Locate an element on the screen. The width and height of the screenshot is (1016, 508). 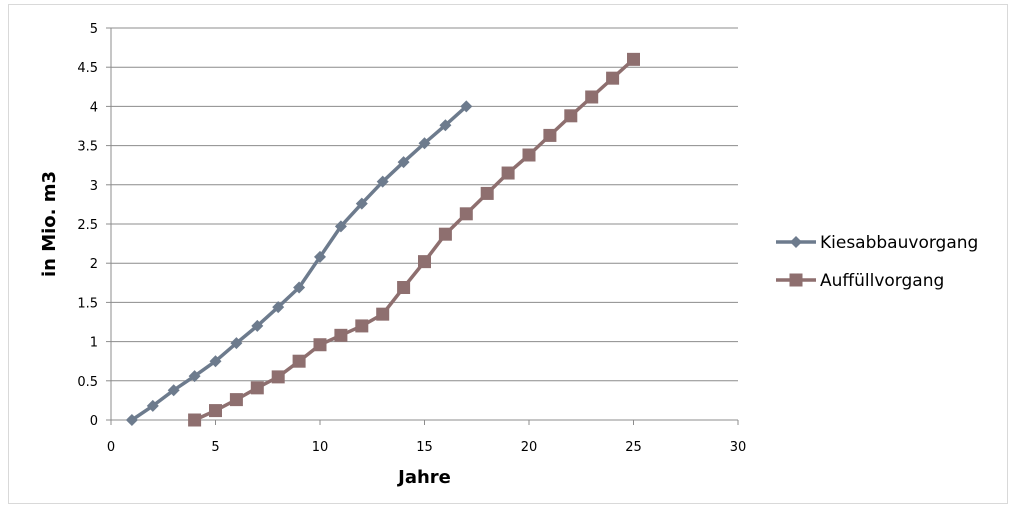
legend-entry: Auffüllvorgang is located at coordinates (860, 281).